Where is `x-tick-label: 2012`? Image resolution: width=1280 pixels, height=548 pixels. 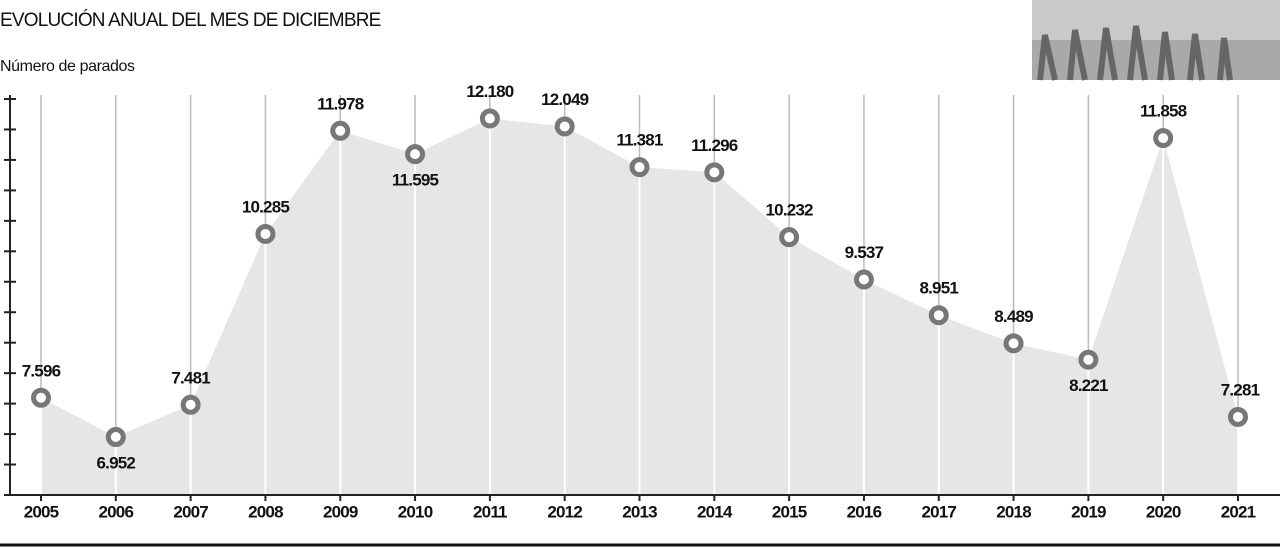
x-tick-label: 2012 is located at coordinates (564, 511).